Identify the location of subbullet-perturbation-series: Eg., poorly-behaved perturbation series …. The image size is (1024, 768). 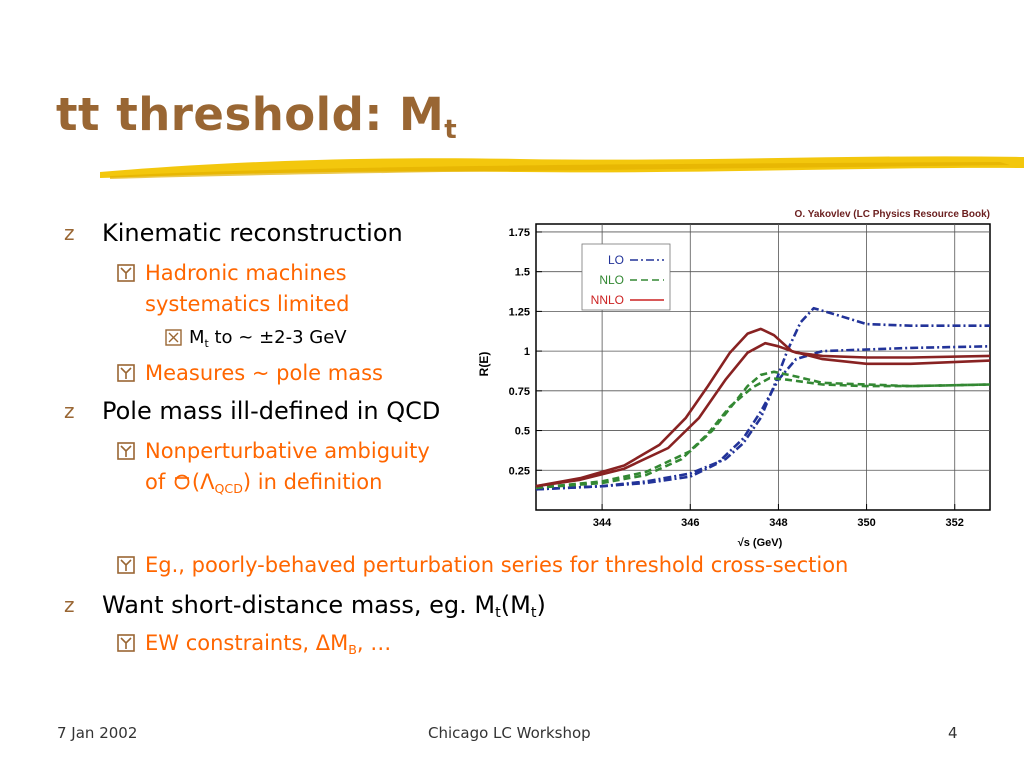
(482, 565).